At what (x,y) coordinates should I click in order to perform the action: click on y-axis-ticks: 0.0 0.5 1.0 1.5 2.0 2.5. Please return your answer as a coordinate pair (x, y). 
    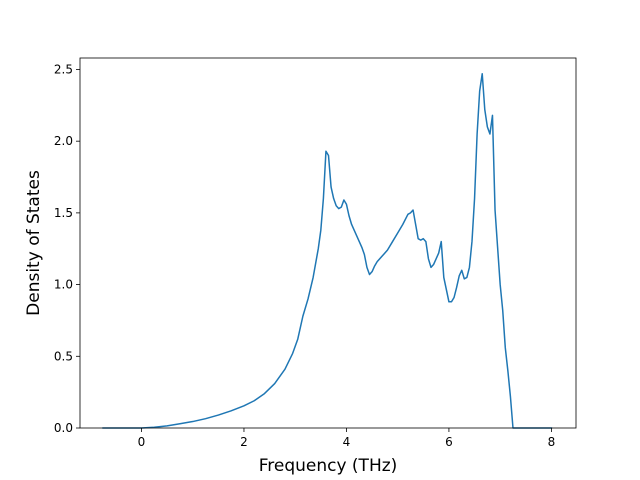
    Looking at the image, I should click on (67, 248).